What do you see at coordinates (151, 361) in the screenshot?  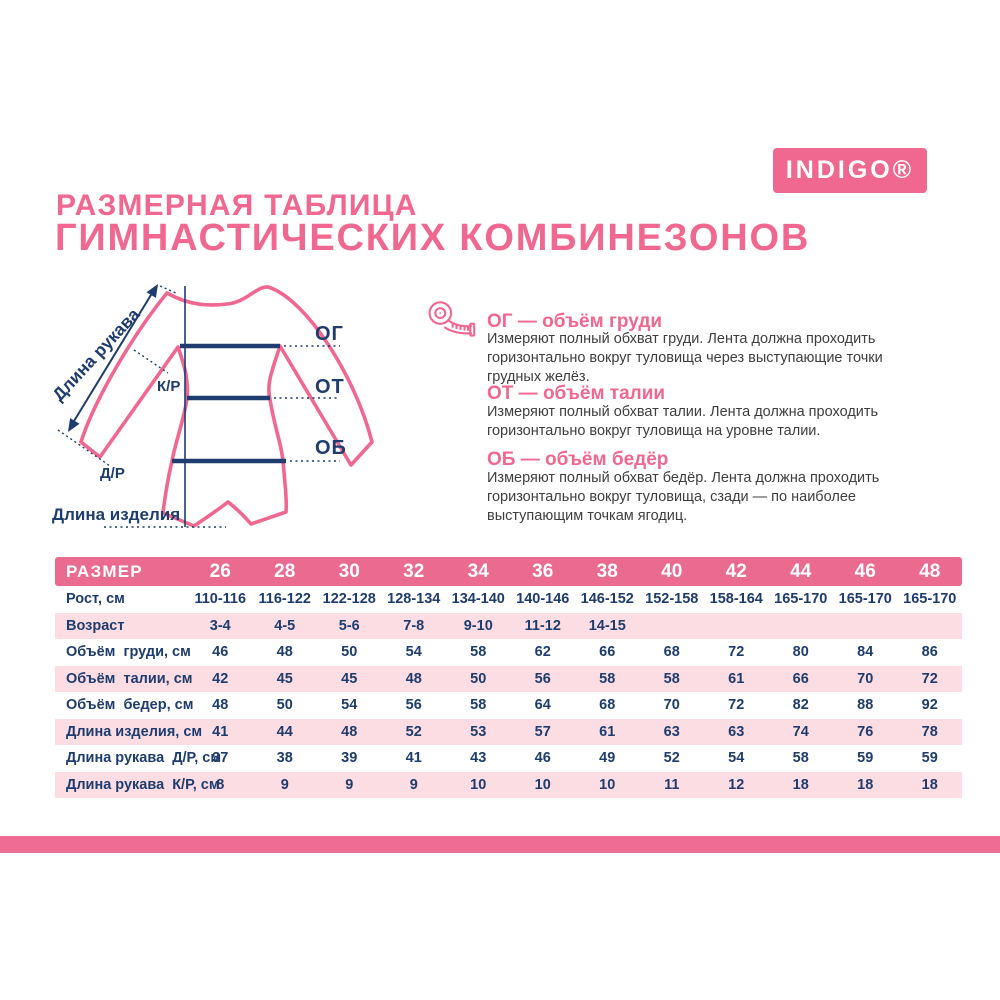 I see `short-sleeve-dotted-connector` at bounding box center [151, 361].